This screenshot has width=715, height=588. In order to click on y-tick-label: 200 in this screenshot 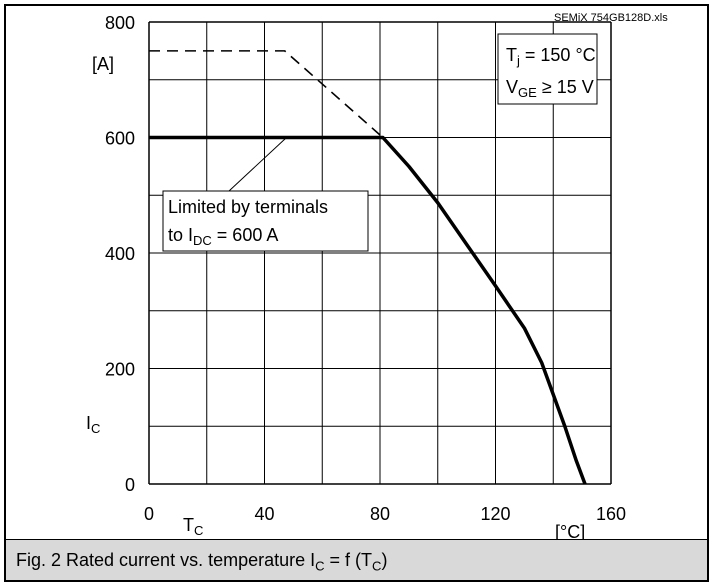, I will do `click(120, 370)`.